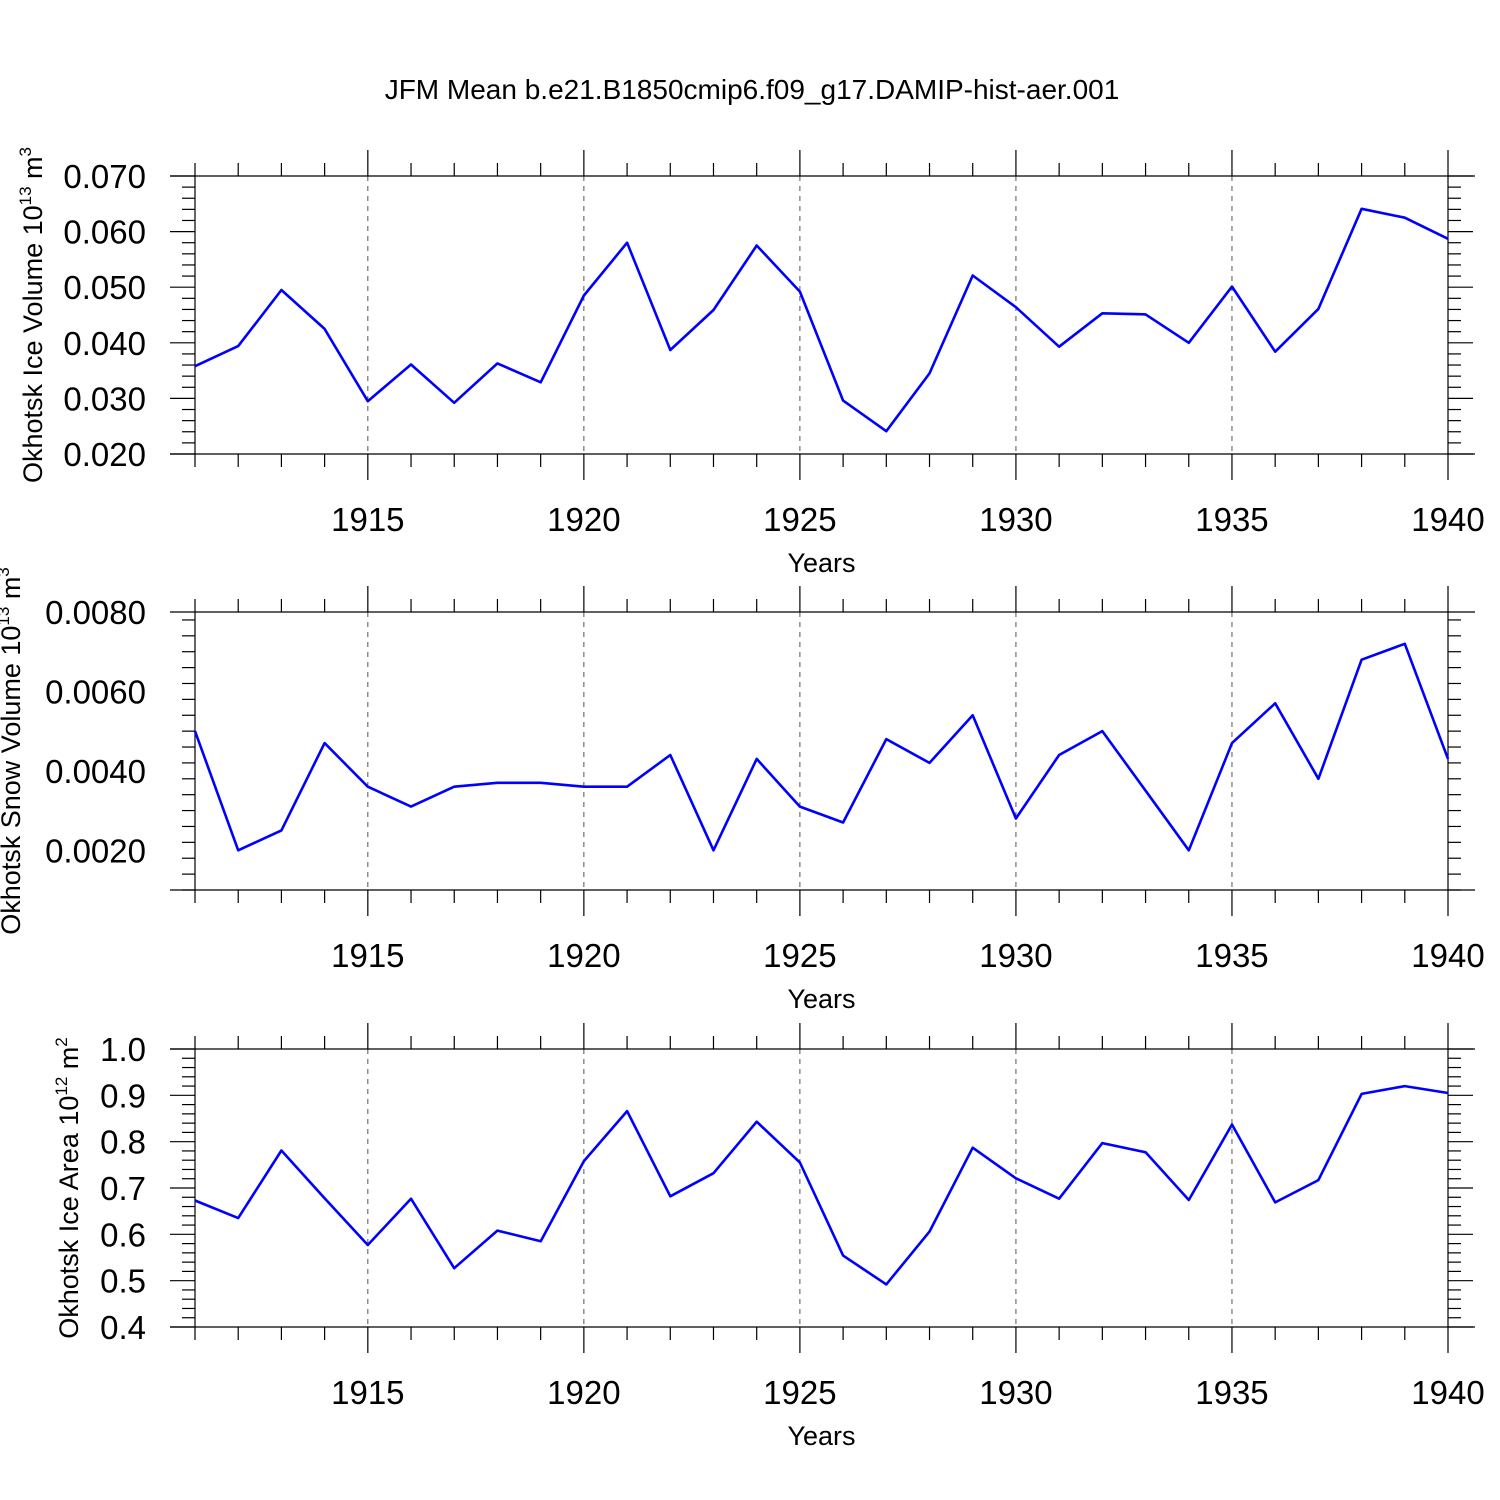 The height and width of the screenshot is (1500, 1500). Describe the element at coordinates (123, 1281) in the screenshot. I see `y-tick-label: 0.5` at that location.